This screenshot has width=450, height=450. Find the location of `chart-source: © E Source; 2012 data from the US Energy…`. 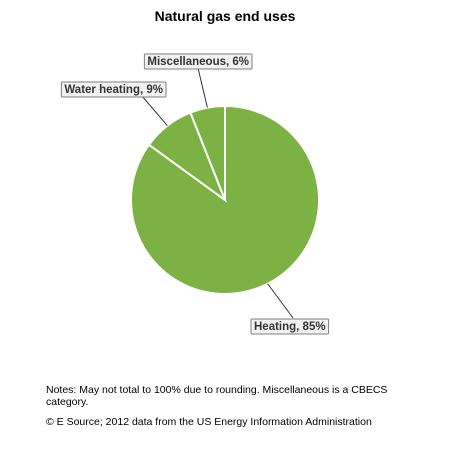

chart-source: © E Source; 2012 data from the US Energy… is located at coordinates (209, 422).